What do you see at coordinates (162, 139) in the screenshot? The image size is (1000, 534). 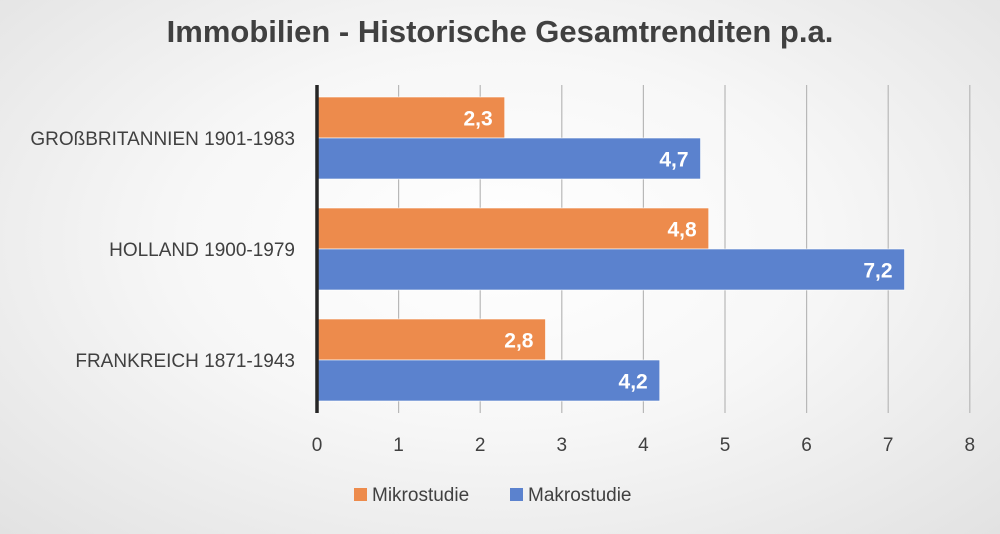 I see `y-category-label: GROßBRITANNIEN 1901-1983` at bounding box center [162, 139].